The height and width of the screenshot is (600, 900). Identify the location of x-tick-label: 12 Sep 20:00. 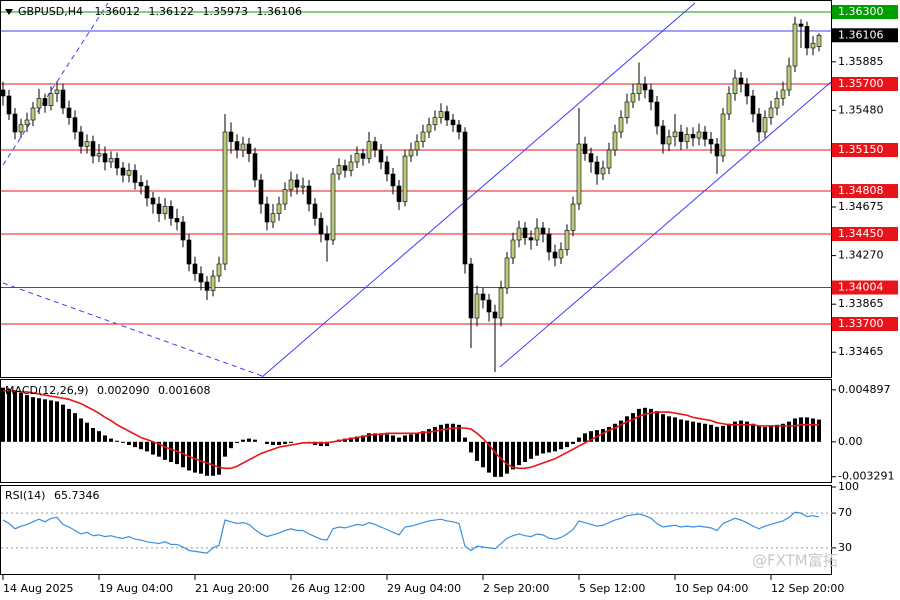
(807, 588).